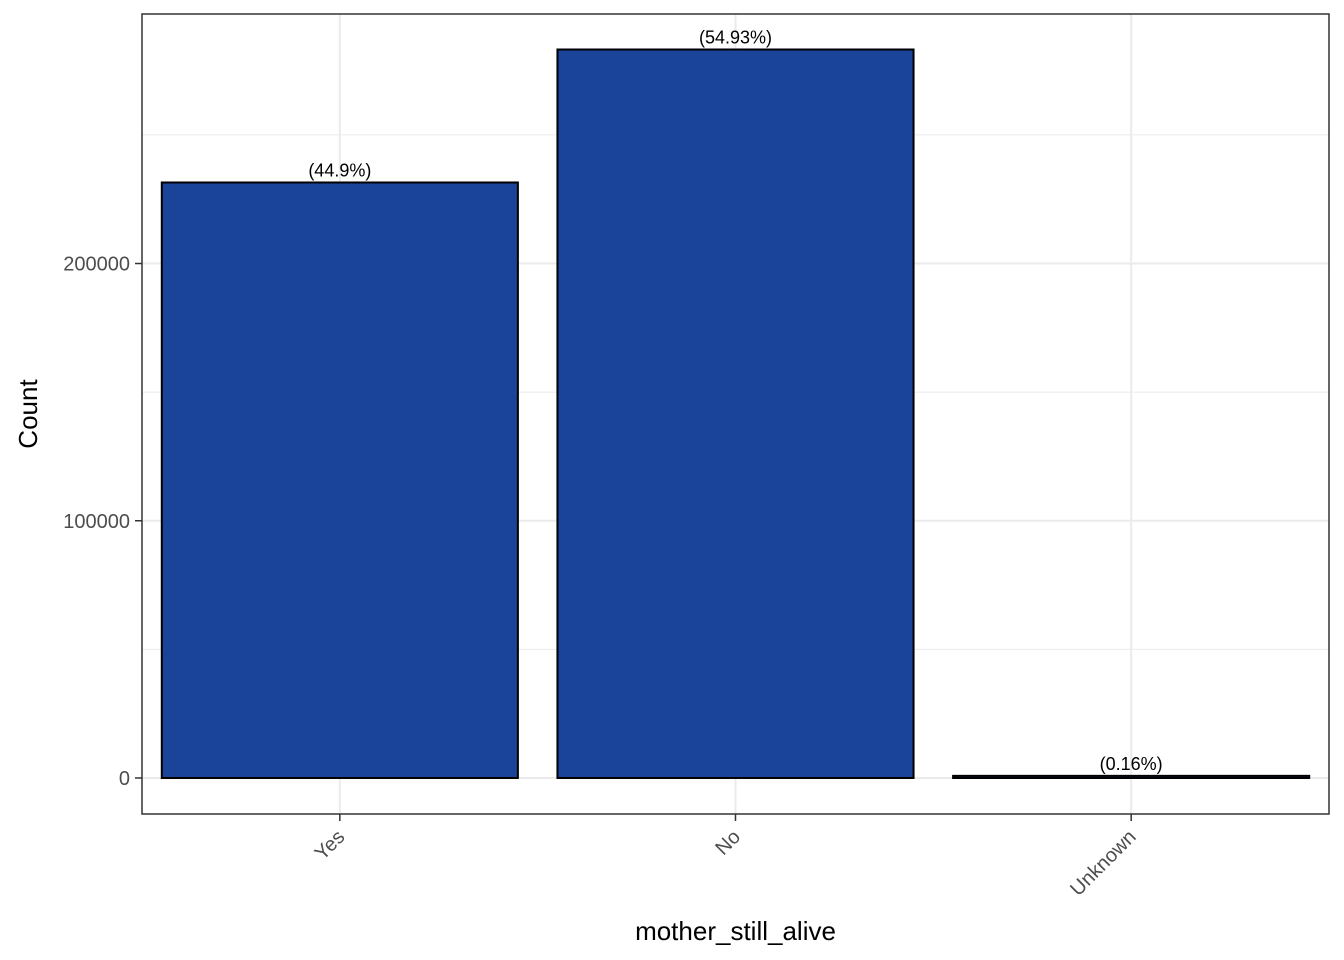 The height and width of the screenshot is (960, 1344). Describe the element at coordinates (735, 931) in the screenshot. I see `x-axis-title: mother_still_alive` at that location.